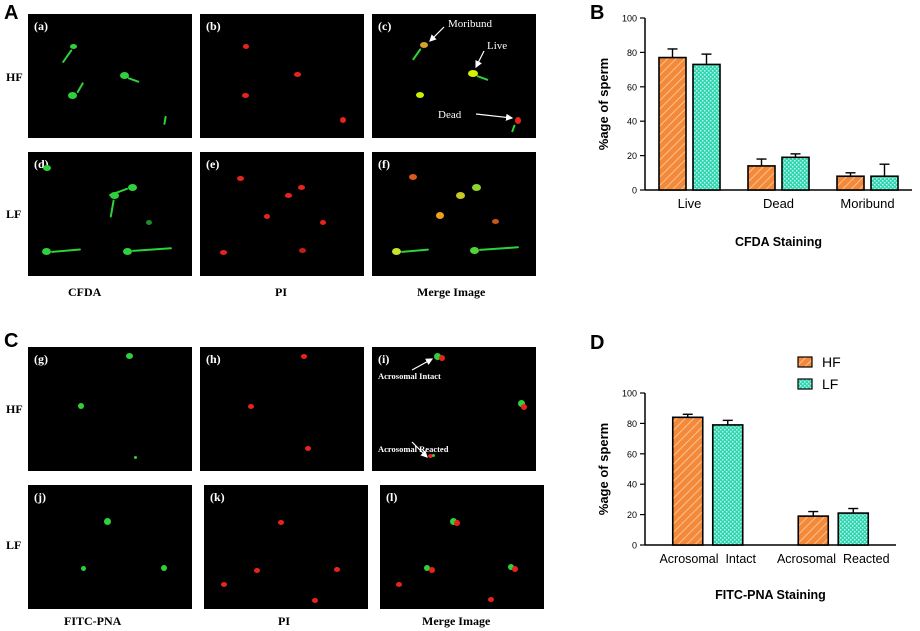 Image resolution: width=920 pixels, height=631 pixels. Describe the element at coordinates (603, 104) in the screenshot. I see `y-axis-title: %age of sperm` at that location.